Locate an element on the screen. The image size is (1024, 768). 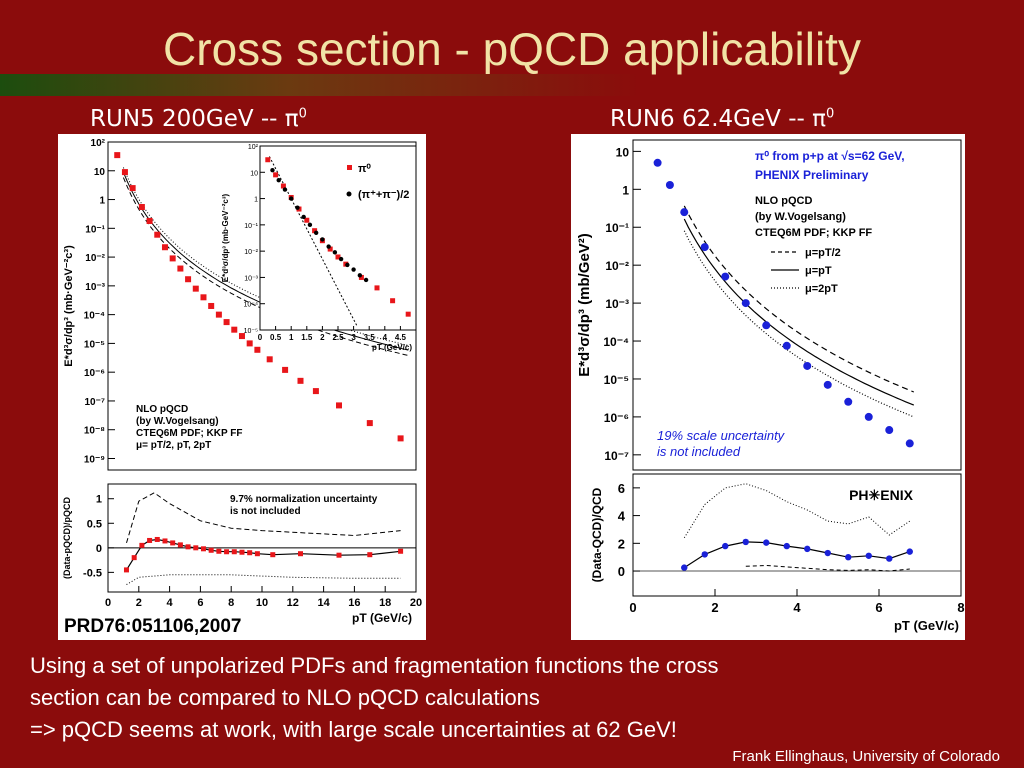
ratio-data-line is located at coordinates (796, 555).